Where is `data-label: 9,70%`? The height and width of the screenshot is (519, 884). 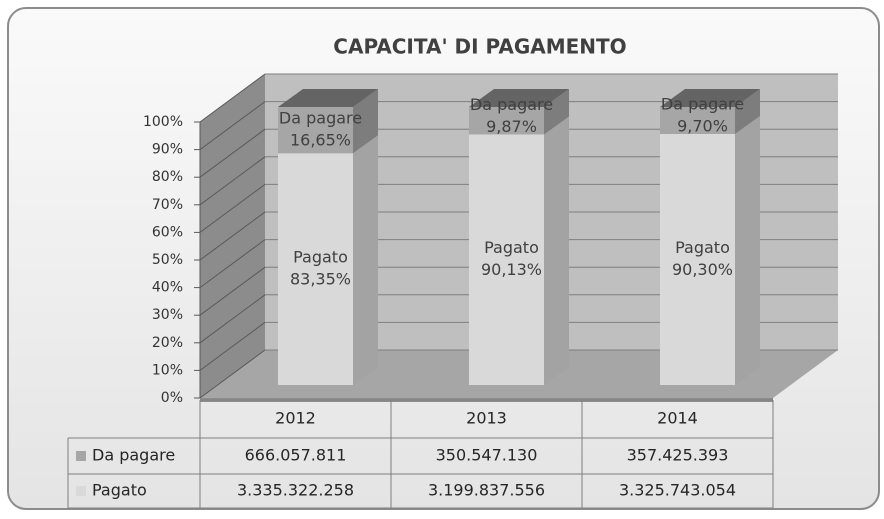 data-label: 9,70% is located at coordinates (702, 125).